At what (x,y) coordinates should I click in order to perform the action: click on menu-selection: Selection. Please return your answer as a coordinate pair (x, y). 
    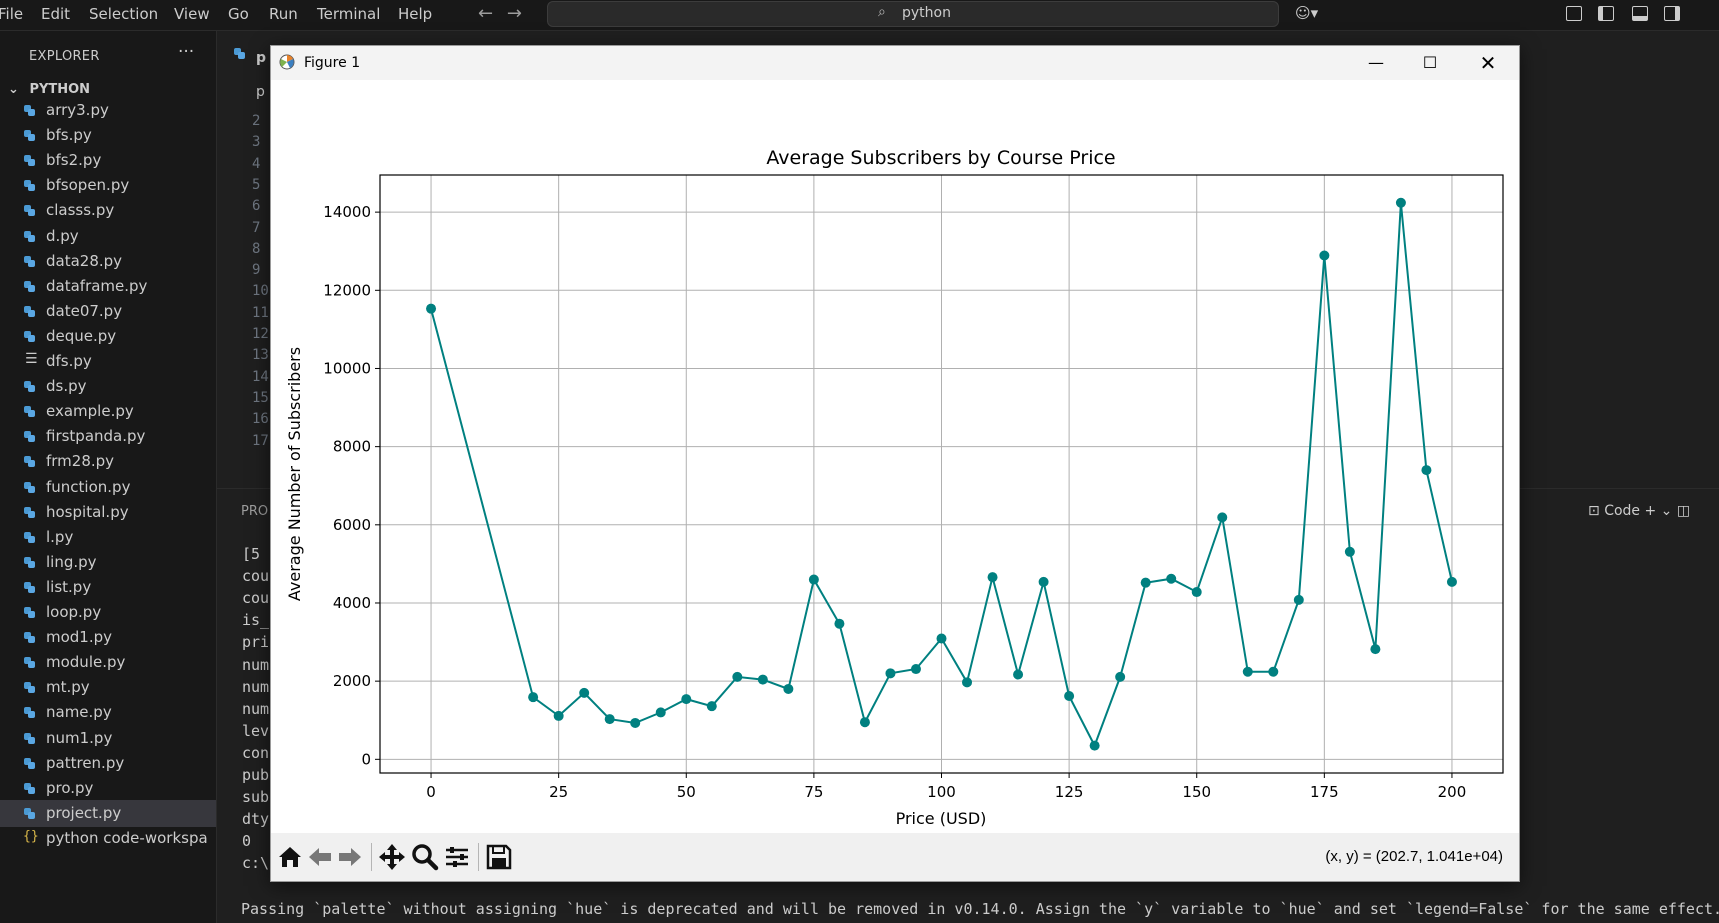
    Looking at the image, I should click on (124, 14).